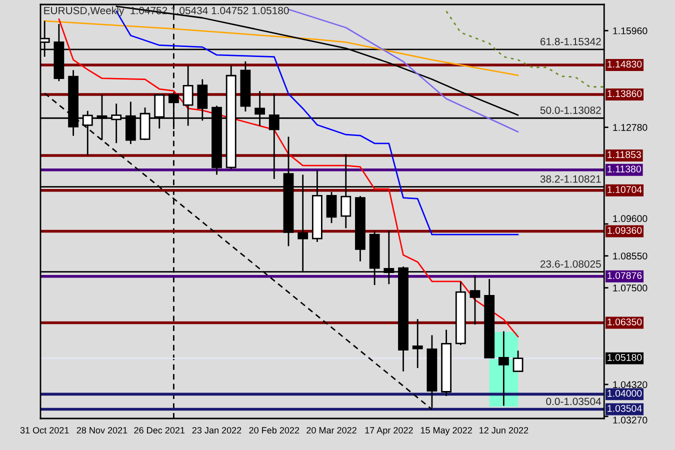 This screenshot has width=675, height=450. Describe the element at coordinates (625, 393) in the screenshot. I see `ref-line-label: 1.04000` at that location.